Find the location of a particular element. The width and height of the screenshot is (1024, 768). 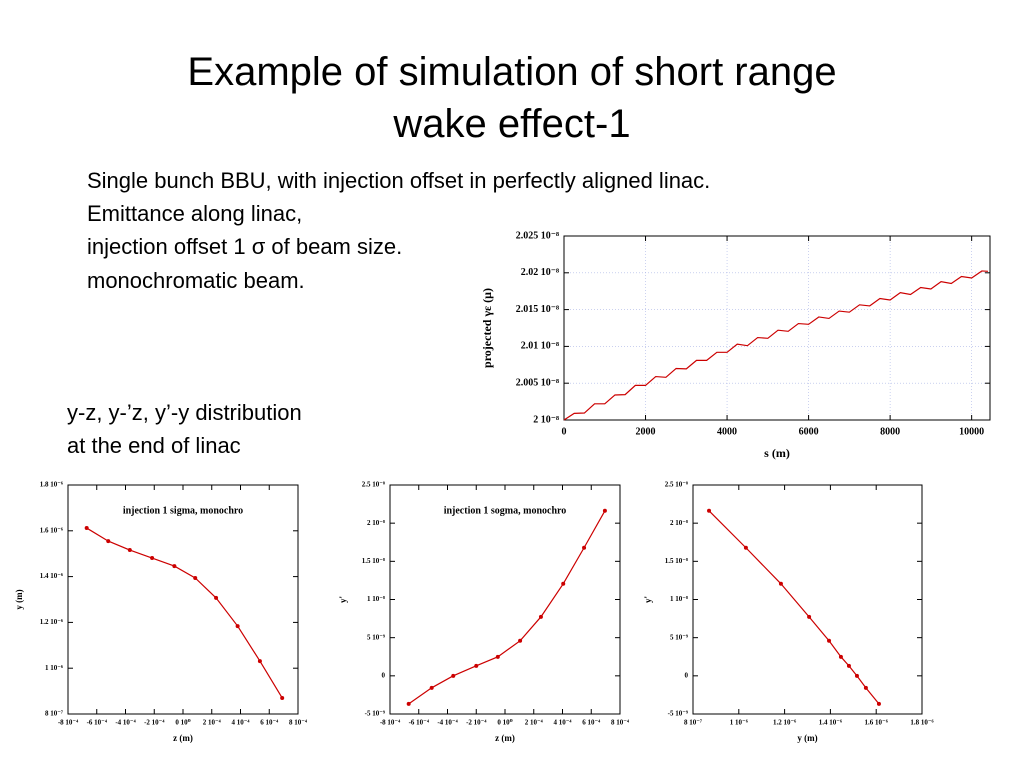

x-tick-label: 8000 is located at coordinates (890, 431).